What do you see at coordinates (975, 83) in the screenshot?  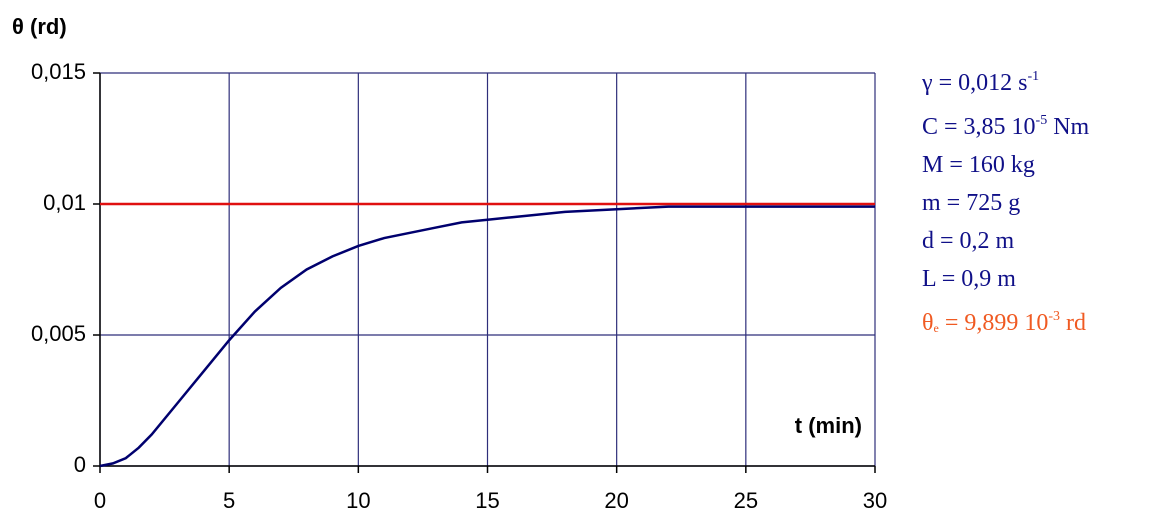 I see `annotation-text: γ = 0,012 s` at bounding box center [975, 83].